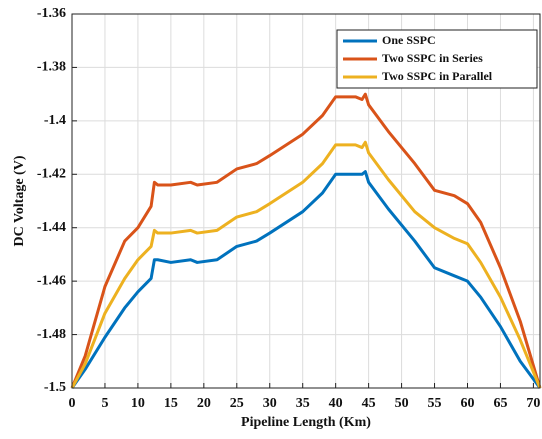 This screenshot has width=542, height=439. Describe the element at coordinates (500, 403) in the screenshot. I see `x-tick-label: 65` at that location.